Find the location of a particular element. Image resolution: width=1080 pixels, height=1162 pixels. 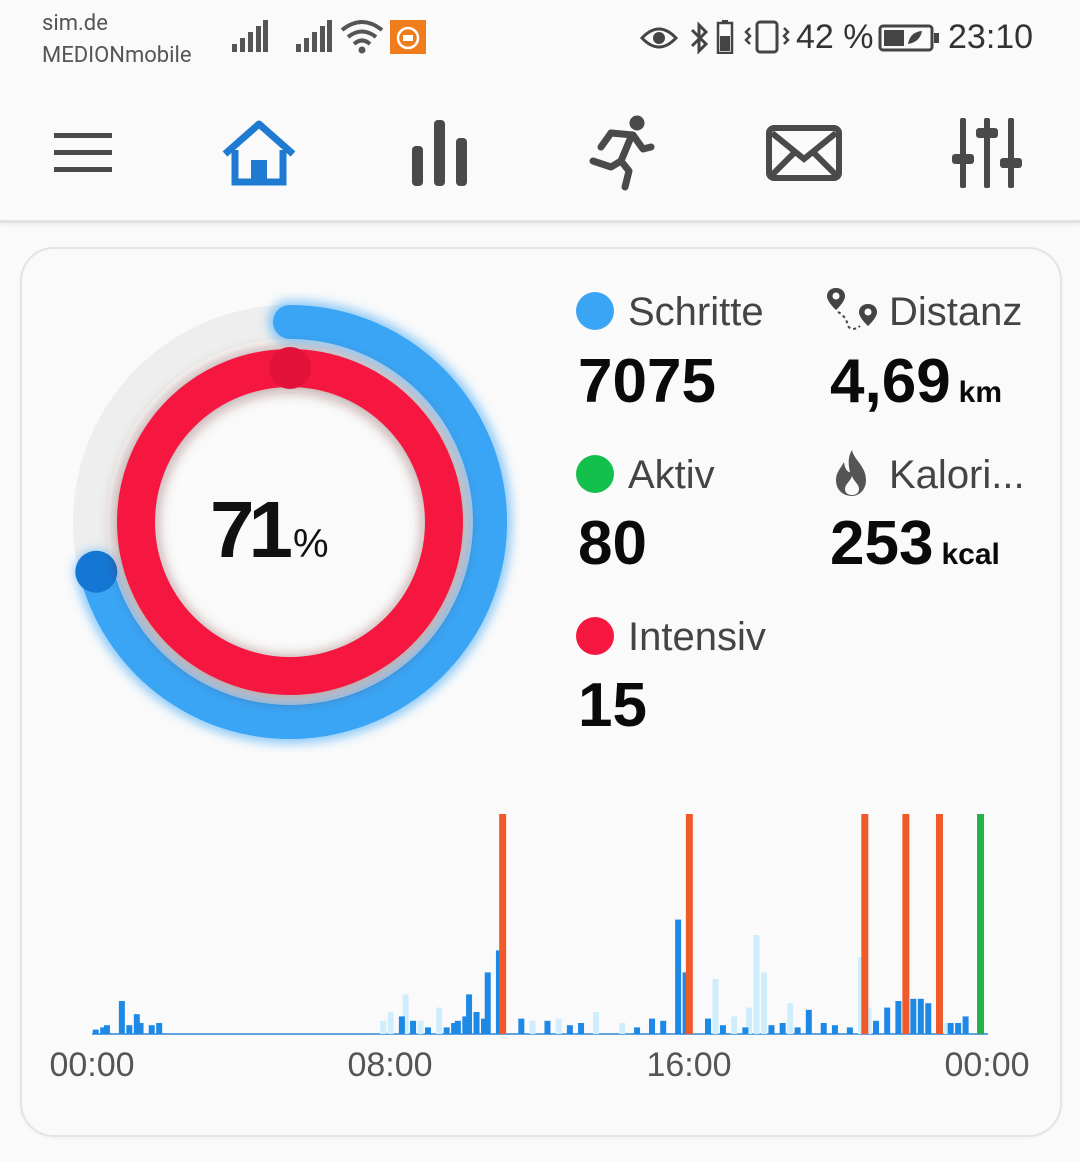

distance-number: 4,69 is located at coordinates (890, 381).